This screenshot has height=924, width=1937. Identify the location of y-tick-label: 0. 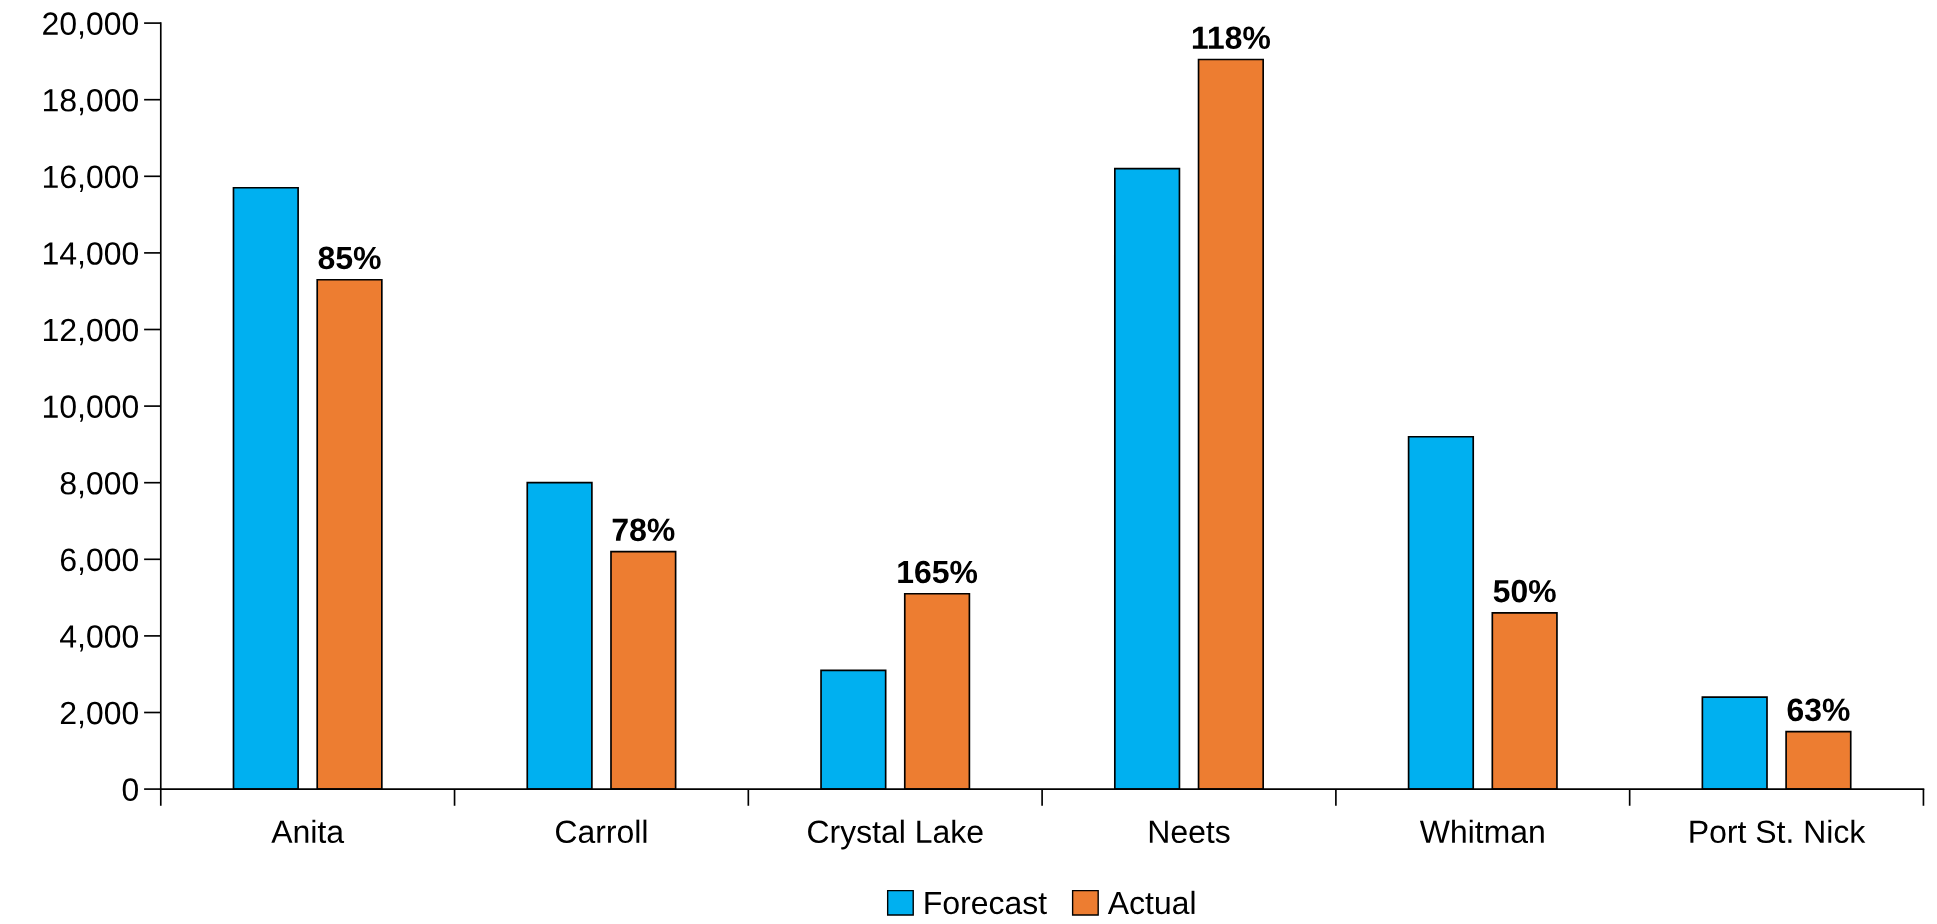
(130, 789).